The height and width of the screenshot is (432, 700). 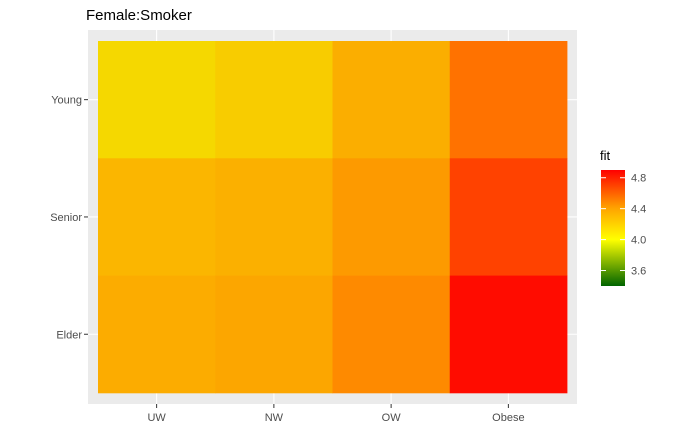 I want to click on y-tick-label: Senior, so click(x=66, y=218).